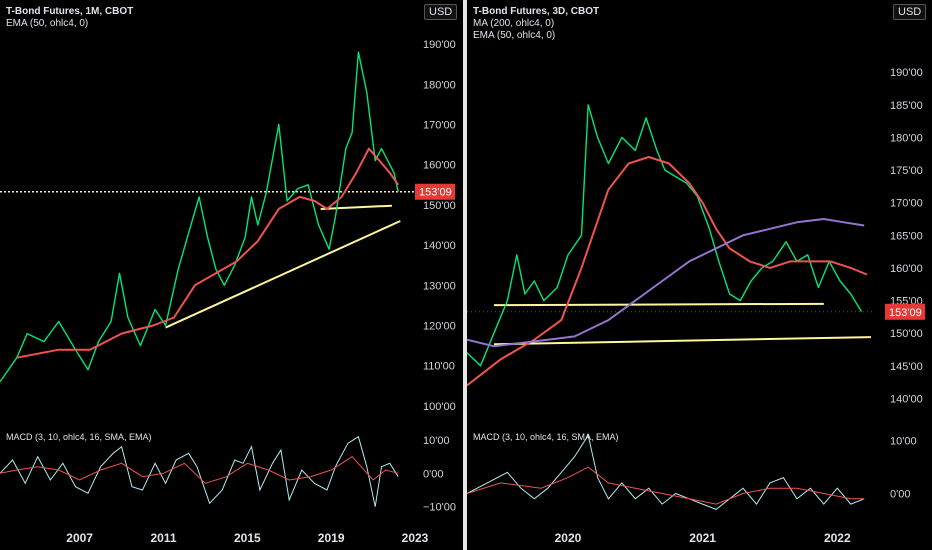 This screenshot has width=932, height=550. I want to click on chart-1m-y-tick-9: 190'00, so click(439, 45).